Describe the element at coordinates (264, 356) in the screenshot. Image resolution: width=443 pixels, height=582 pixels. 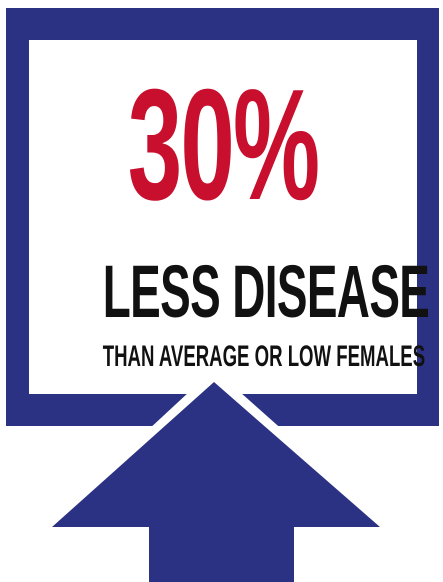
I see `stat-subline: THAN AVERAGE OR LOW FEMALES` at that location.